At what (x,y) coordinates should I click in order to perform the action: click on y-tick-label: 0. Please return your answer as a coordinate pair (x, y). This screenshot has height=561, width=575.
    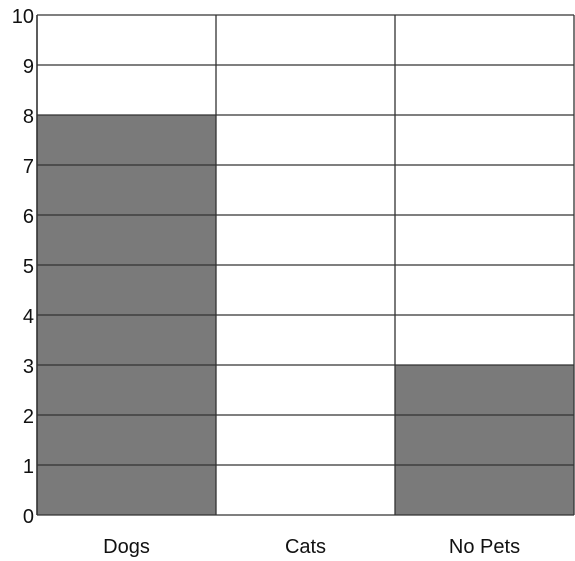
    Looking at the image, I should click on (28, 517).